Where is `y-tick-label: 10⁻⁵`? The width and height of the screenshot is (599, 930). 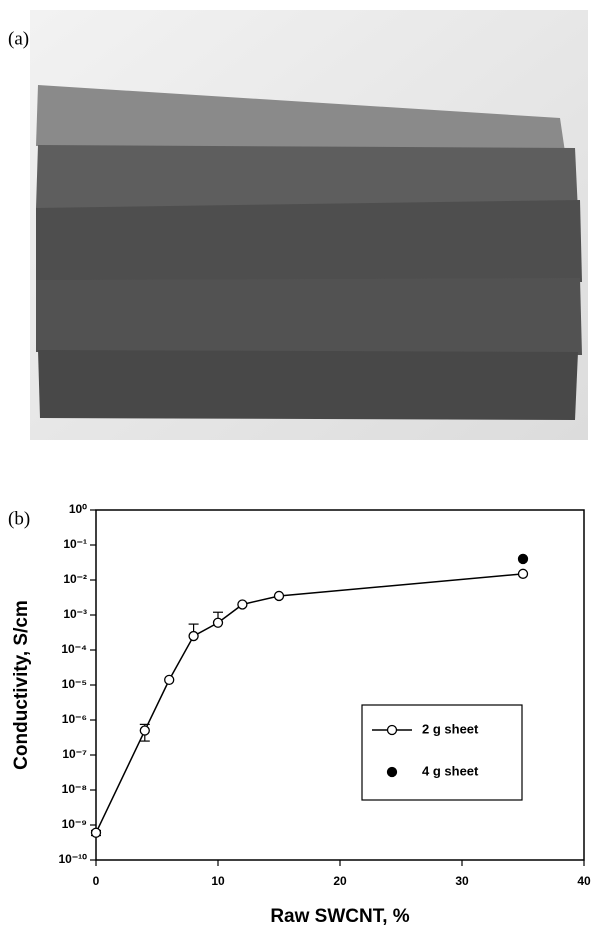
y-tick-label: 10⁻⁵ is located at coordinates (74, 684).